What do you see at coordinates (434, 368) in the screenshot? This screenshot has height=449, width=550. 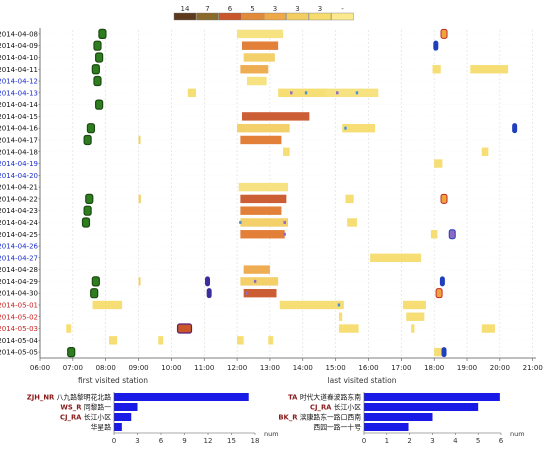 I see `x-tick-label: 18:00` at bounding box center [434, 368].